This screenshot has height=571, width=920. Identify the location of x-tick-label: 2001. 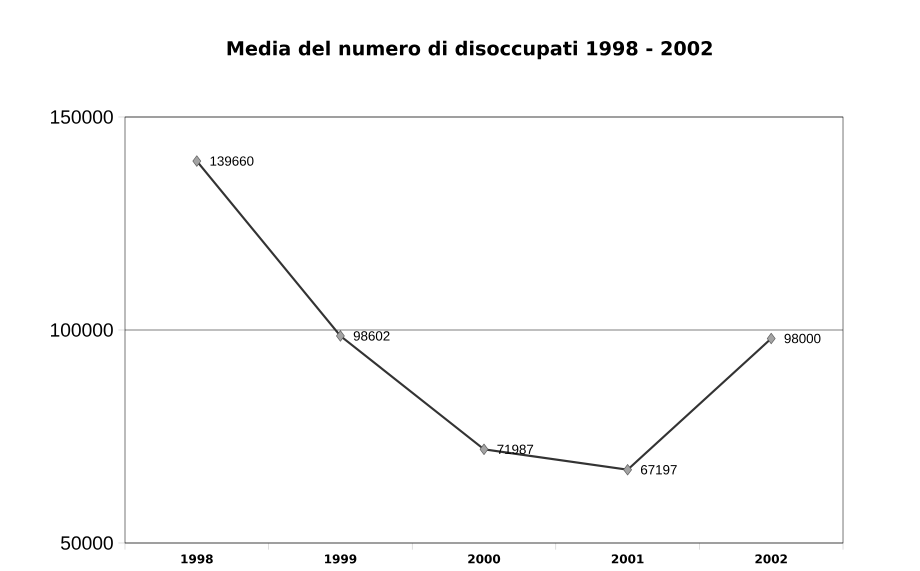
(628, 559).